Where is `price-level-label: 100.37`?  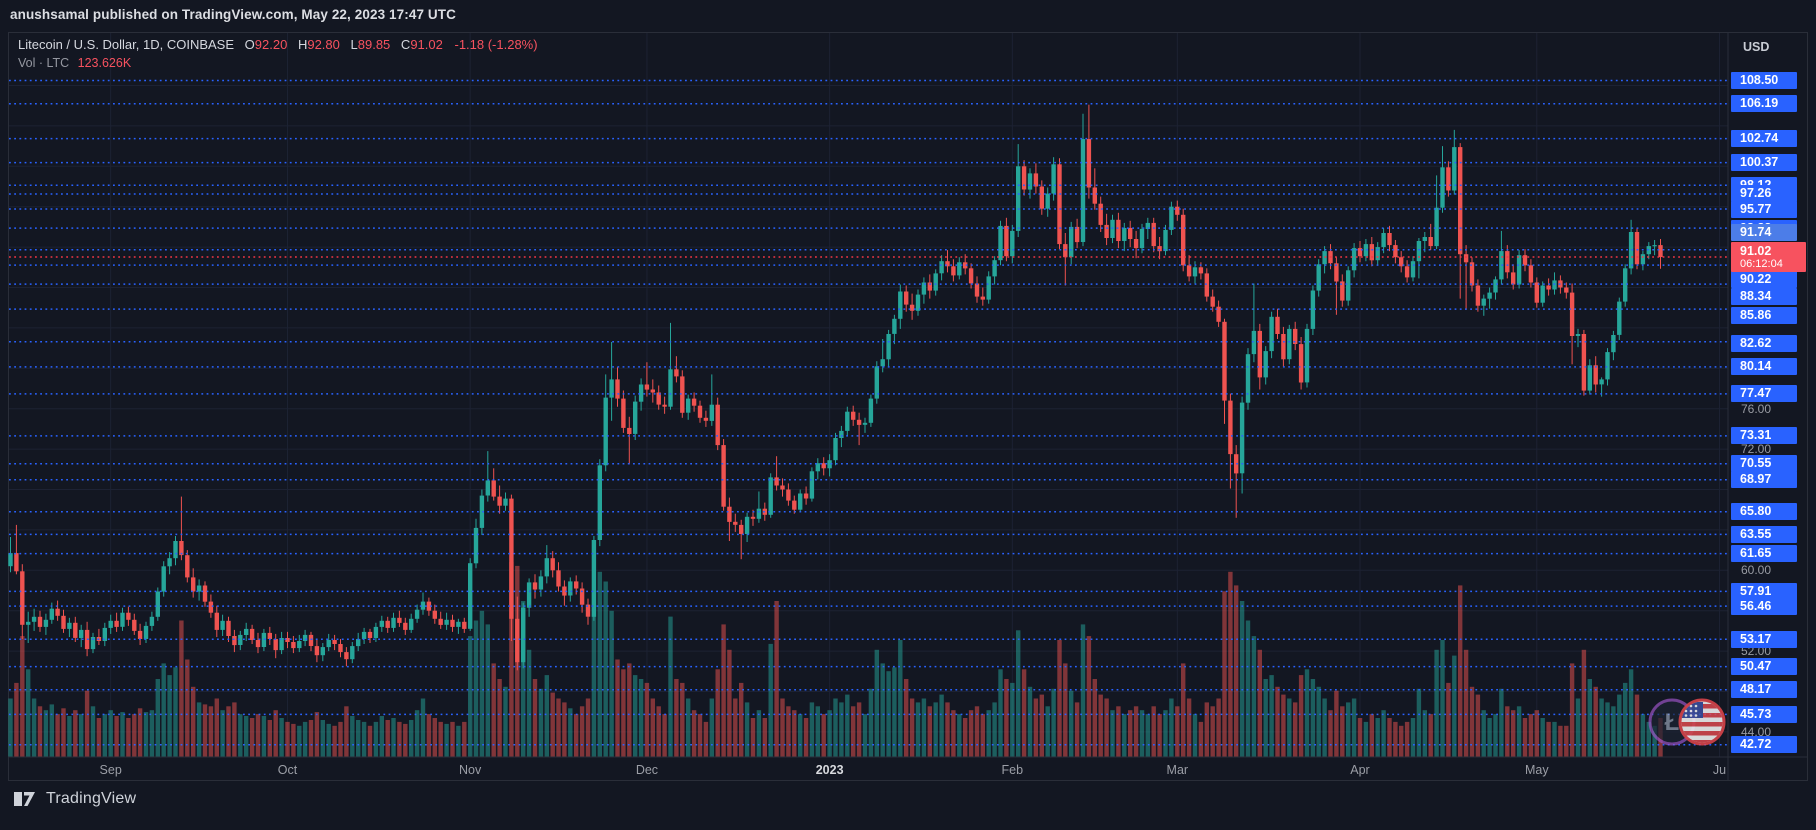
price-level-label: 100.37 is located at coordinates (1764, 163).